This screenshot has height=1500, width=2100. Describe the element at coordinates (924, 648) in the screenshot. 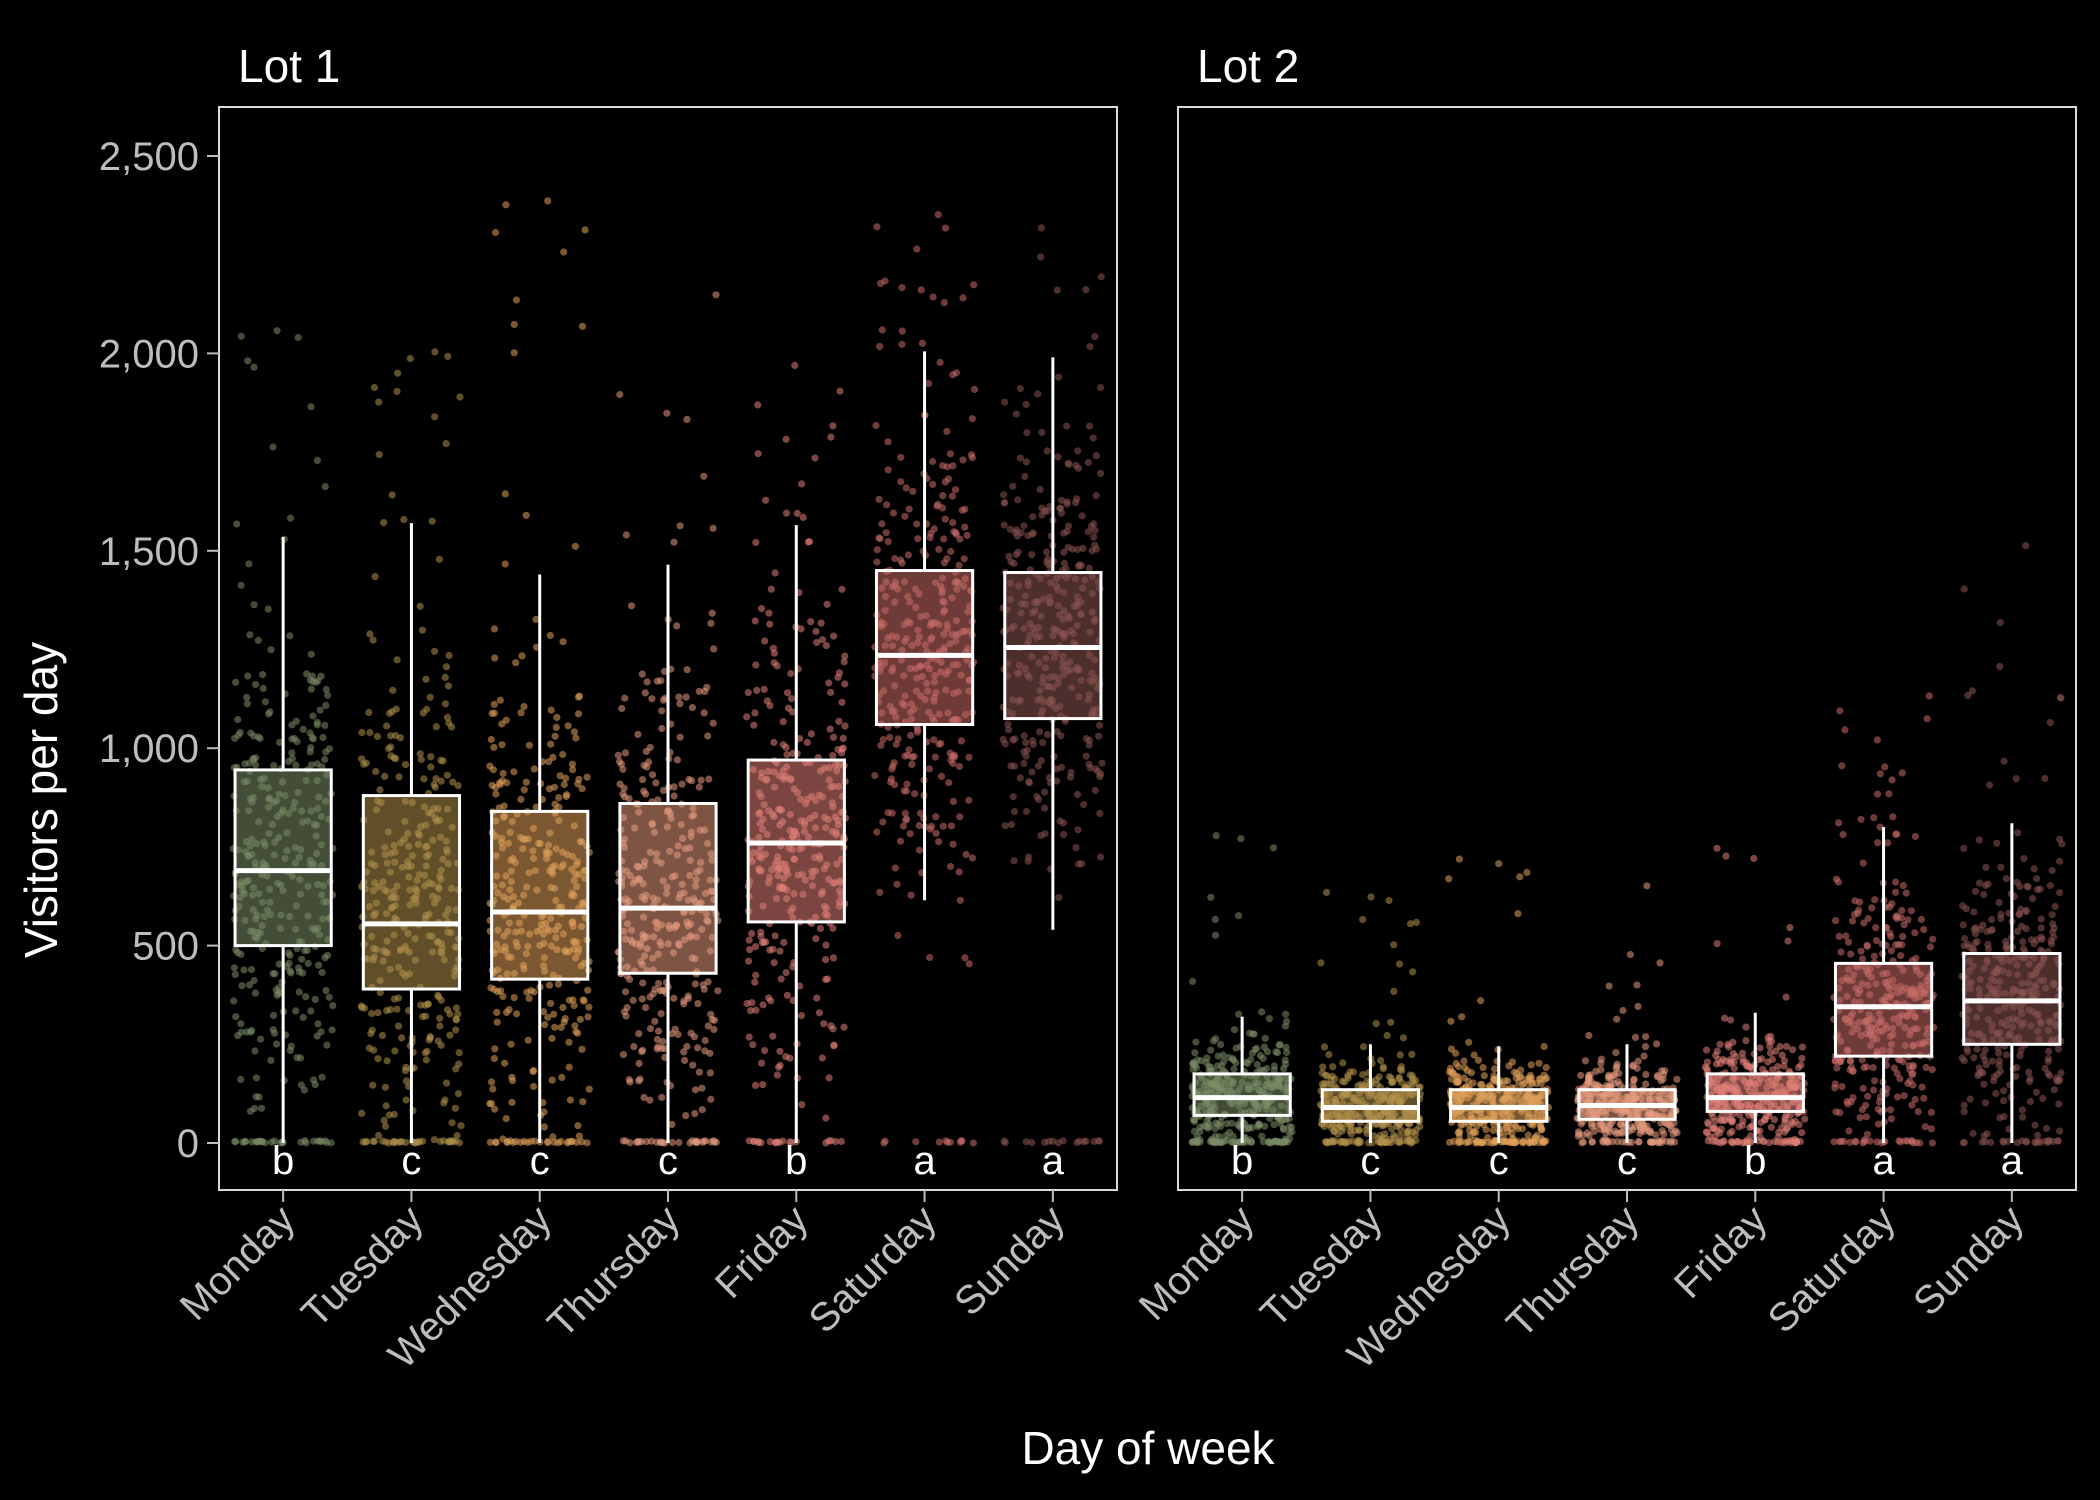

I see `box` at that location.